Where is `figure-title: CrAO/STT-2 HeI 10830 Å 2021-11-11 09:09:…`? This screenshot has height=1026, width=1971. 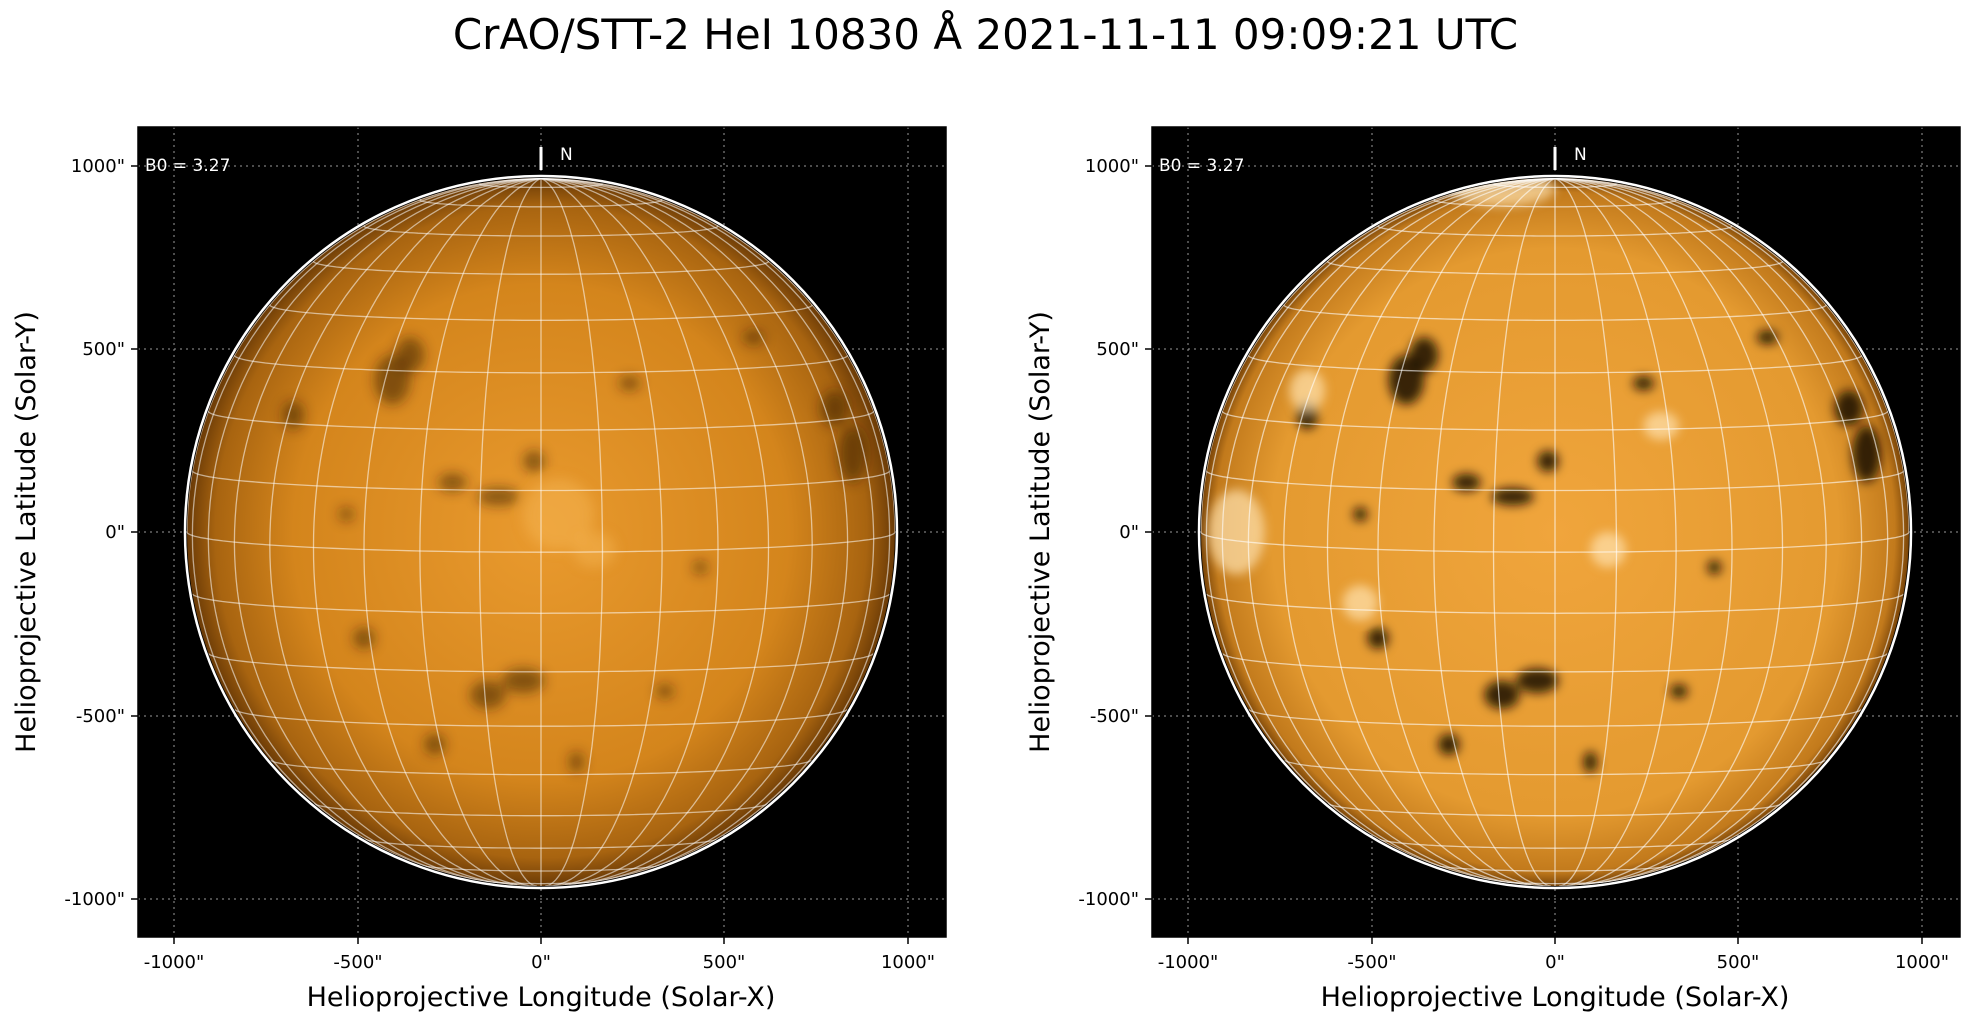 figure-title: CrAO/STT-2 HeI 10830 Å 2021-11-11 09:09:… is located at coordinates (985, 34).